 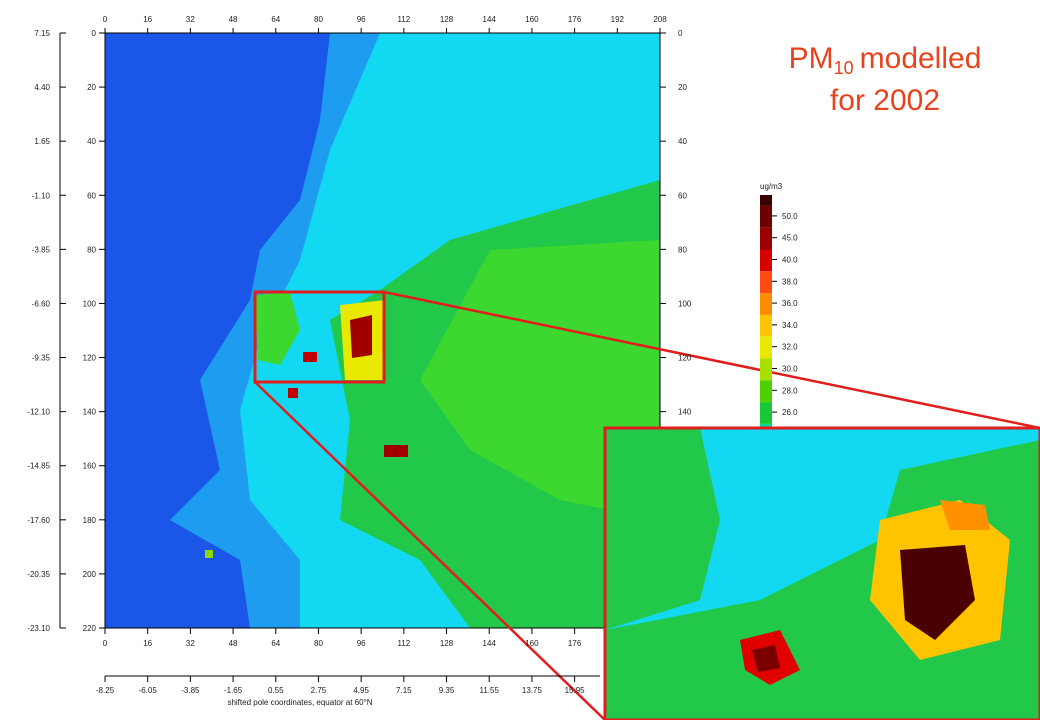 What do you see at coordinates (42, 87) in the screenshot?
I see `left-coord-label: 4.40` at bounding box center [42, 87].